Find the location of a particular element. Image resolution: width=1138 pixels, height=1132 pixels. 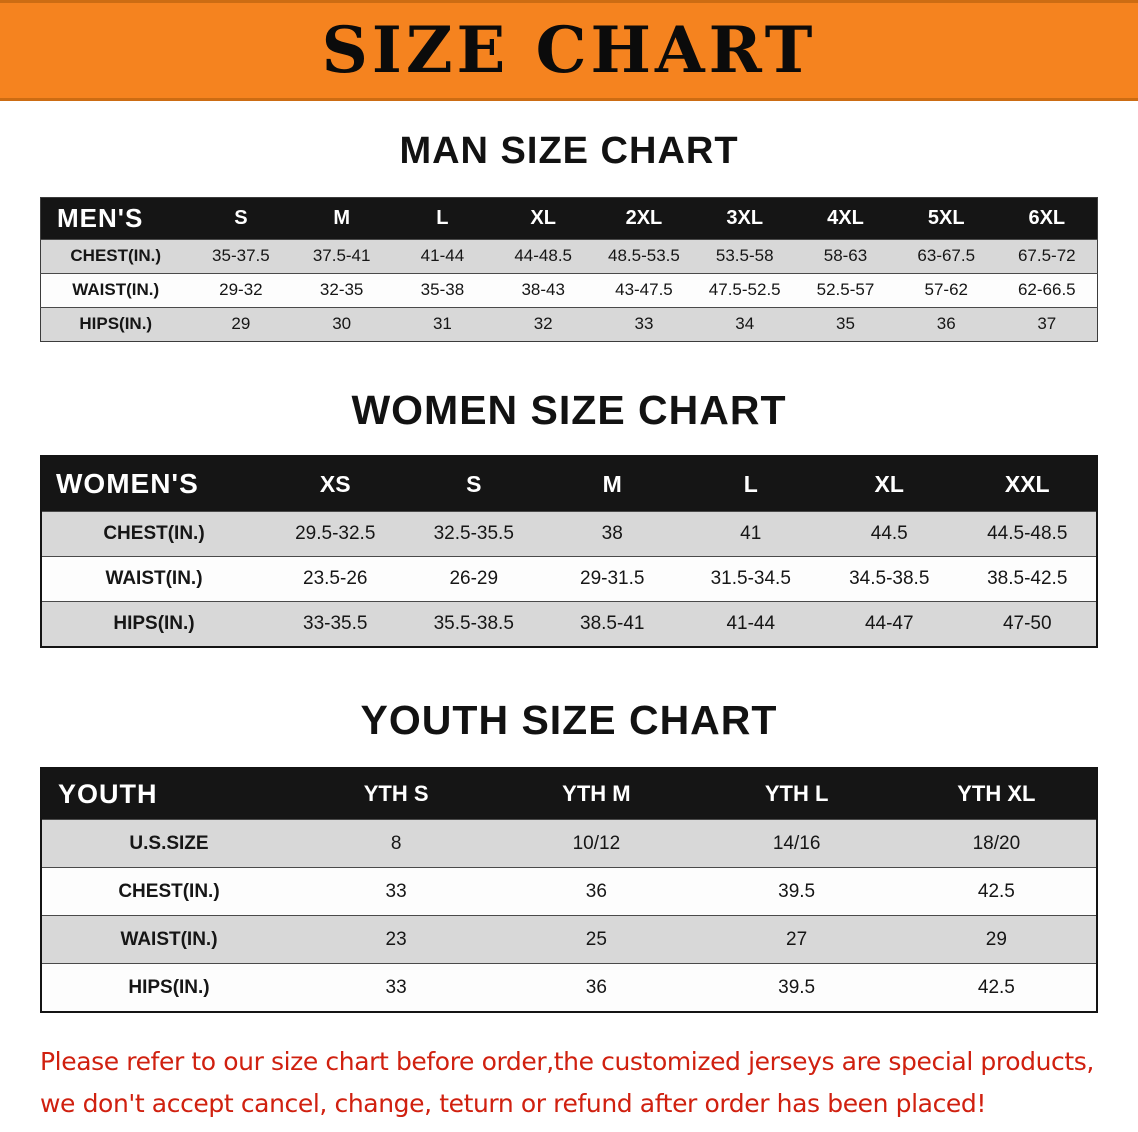

size-column-header: YTH L is located at coordinates (796, 793).